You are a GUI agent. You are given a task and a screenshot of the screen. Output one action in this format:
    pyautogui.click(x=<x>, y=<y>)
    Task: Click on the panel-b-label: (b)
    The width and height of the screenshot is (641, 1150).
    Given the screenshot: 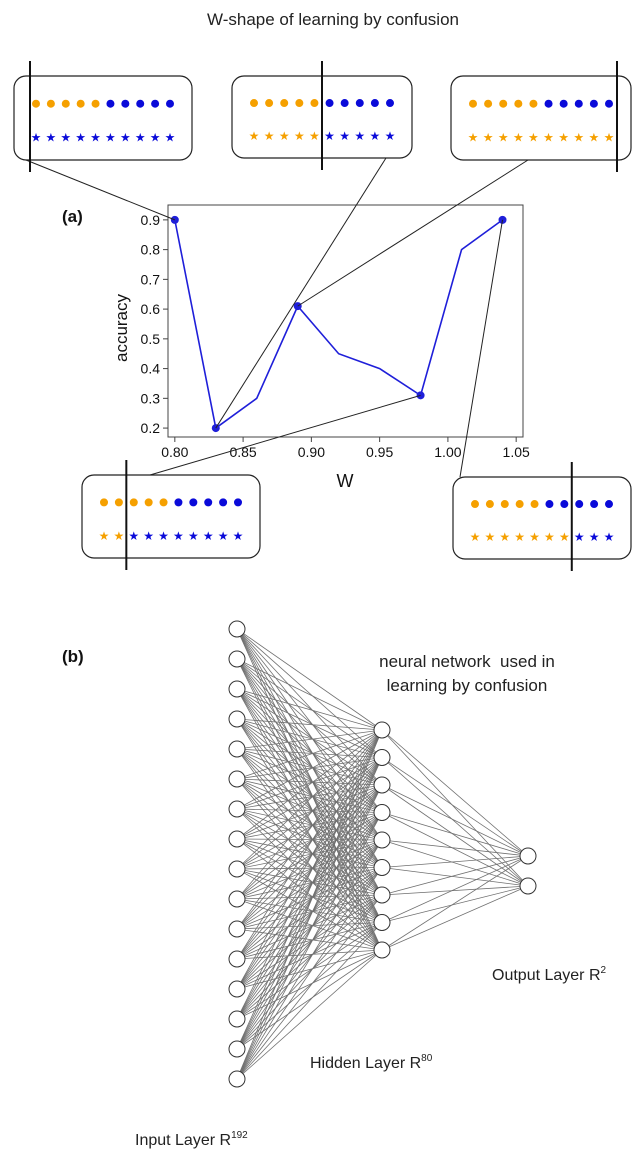 What is the action you would take?
    pyautogui.click(x=73, y=656)
    